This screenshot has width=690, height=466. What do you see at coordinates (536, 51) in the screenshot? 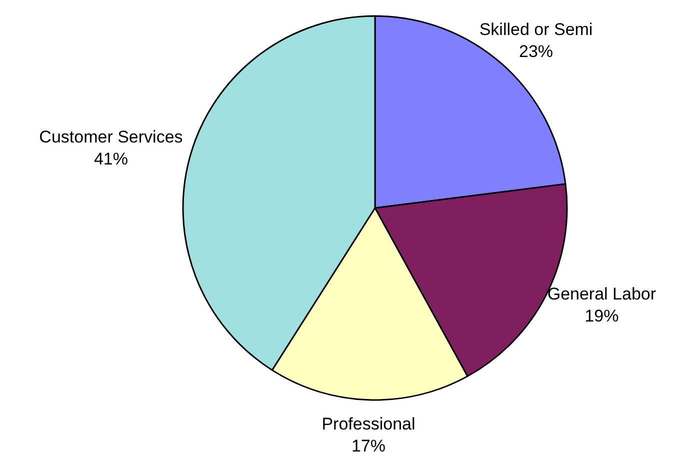
I see `data-label: 23%` at bounding box center [536, 51].